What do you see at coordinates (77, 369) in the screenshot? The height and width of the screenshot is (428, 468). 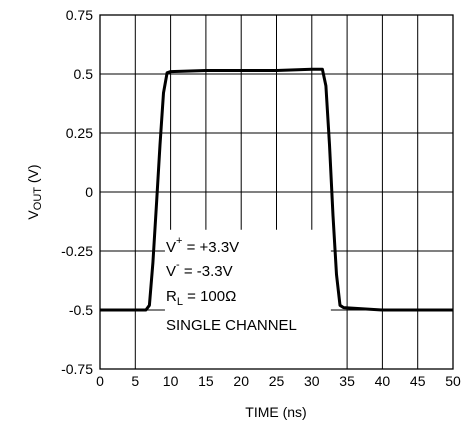 I see `y-tick-label: -0.75` at bounding box center [77, 369].